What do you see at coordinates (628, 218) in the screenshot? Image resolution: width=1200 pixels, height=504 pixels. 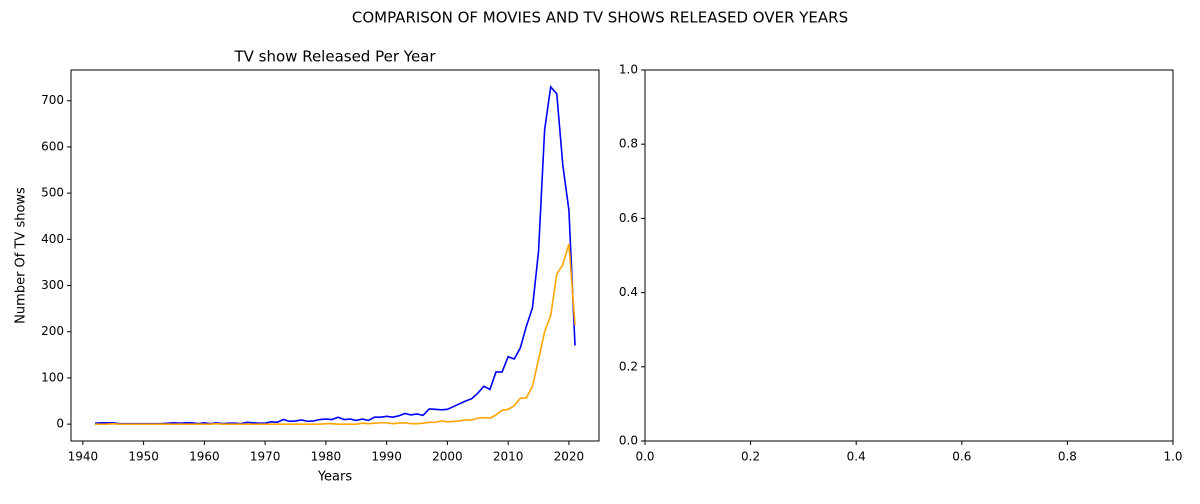 I see `y-tick-label: 0.6` at bounding box center [628, 218].